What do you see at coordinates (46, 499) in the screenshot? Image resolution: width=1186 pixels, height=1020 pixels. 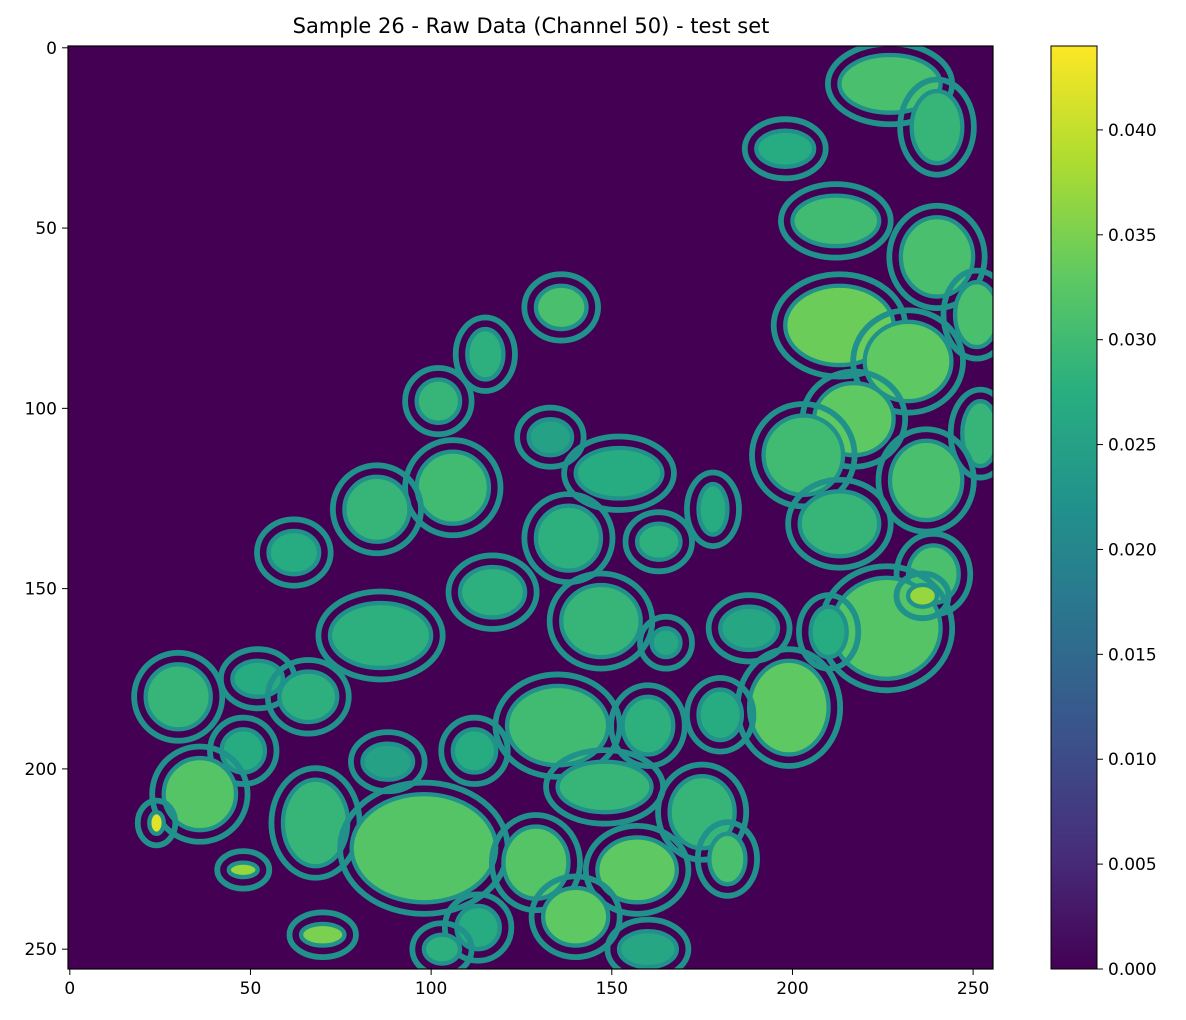 I see `y-axis: 0 50 100 150 200 250` at bounding box center [46, 499].